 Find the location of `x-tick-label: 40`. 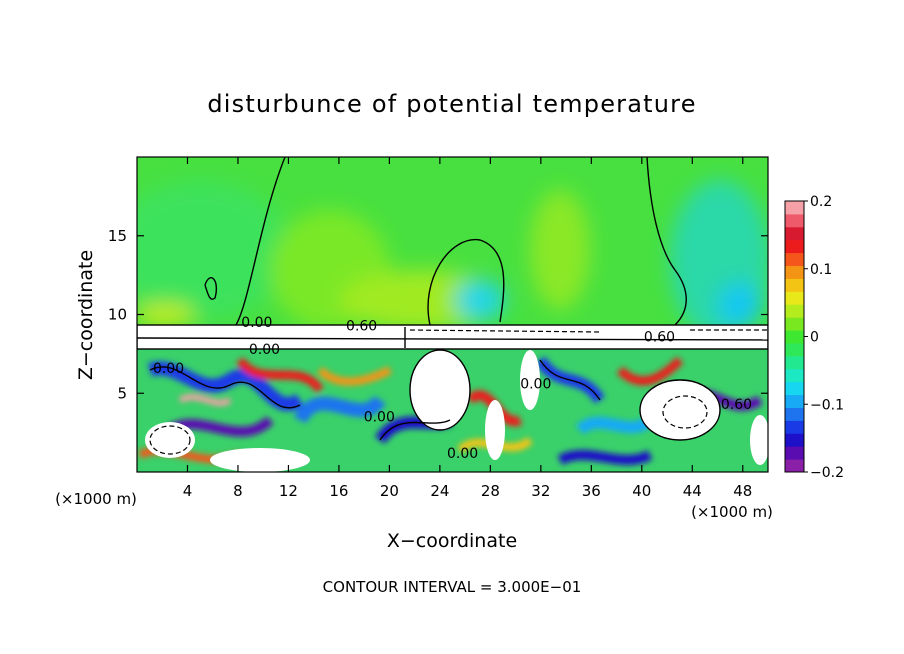

x-tick-label: 40 is located at coordinates (641, 491).